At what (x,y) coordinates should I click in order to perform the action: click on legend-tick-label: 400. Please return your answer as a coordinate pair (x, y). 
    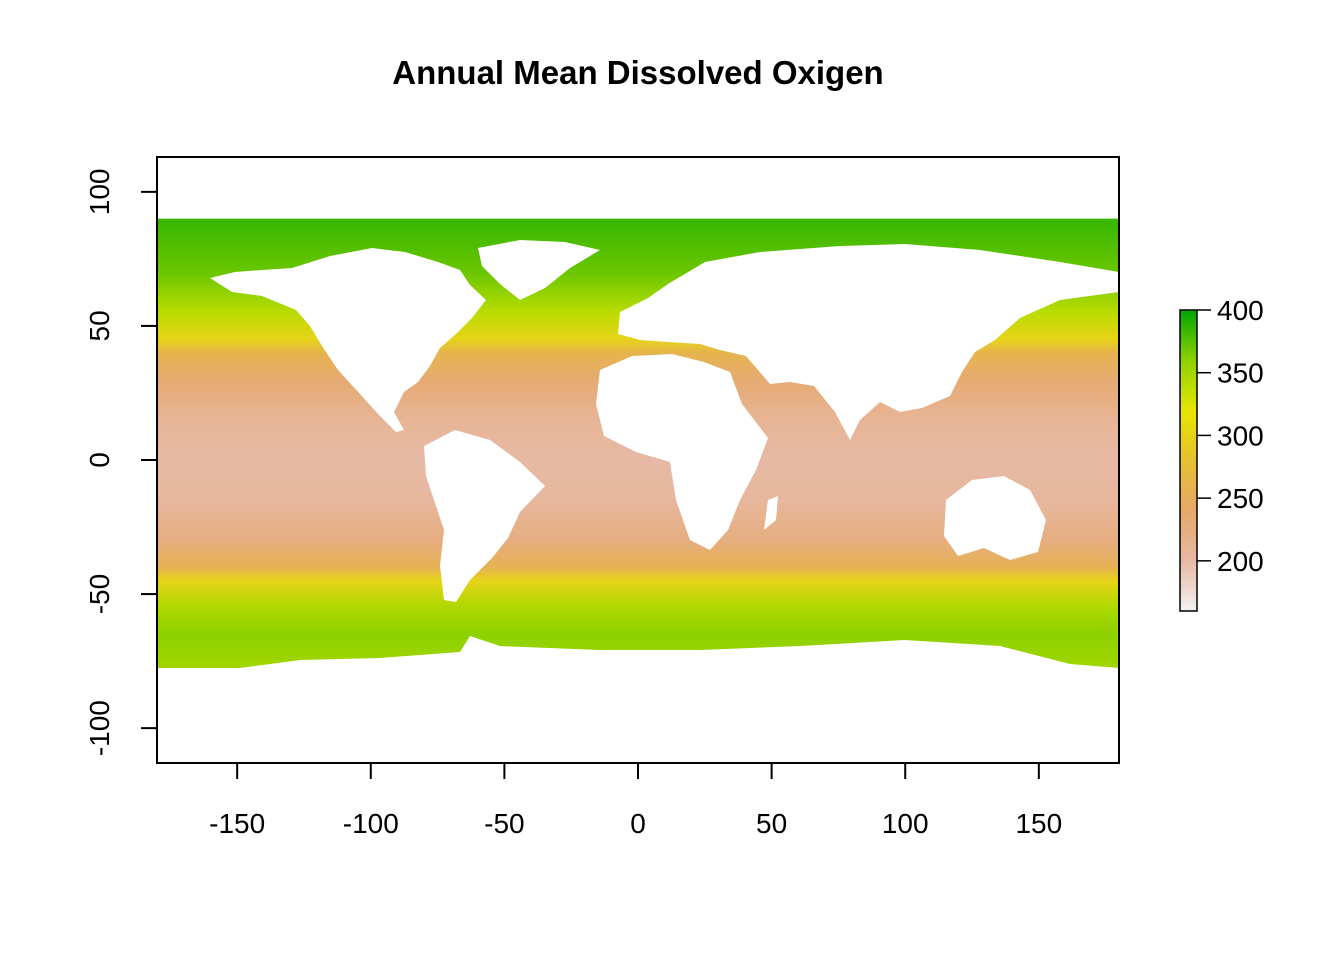
    Looking at the image, I should click on (1240, 310).